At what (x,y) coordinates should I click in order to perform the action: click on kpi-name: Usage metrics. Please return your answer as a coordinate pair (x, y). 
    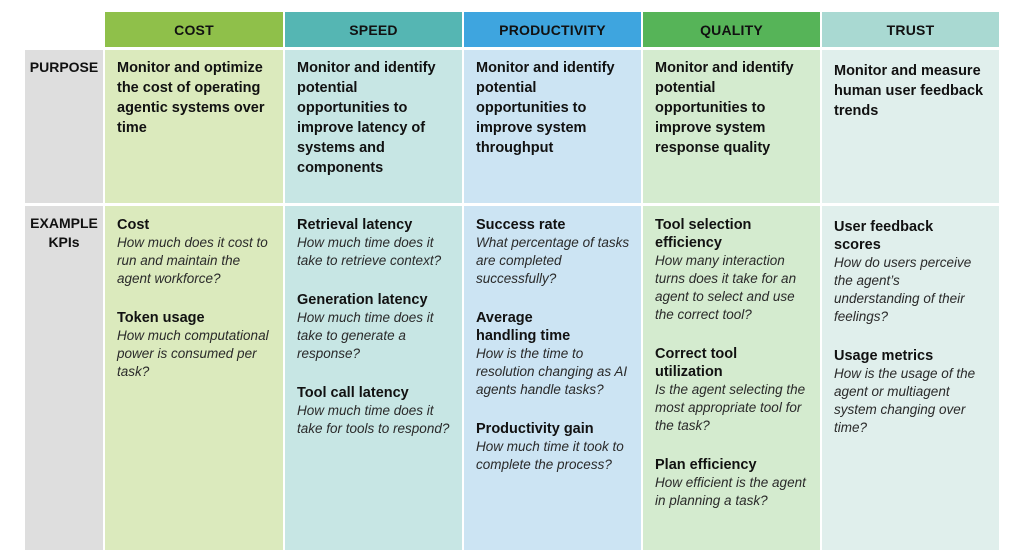
    Looking at the image, I should click on (884, 356).